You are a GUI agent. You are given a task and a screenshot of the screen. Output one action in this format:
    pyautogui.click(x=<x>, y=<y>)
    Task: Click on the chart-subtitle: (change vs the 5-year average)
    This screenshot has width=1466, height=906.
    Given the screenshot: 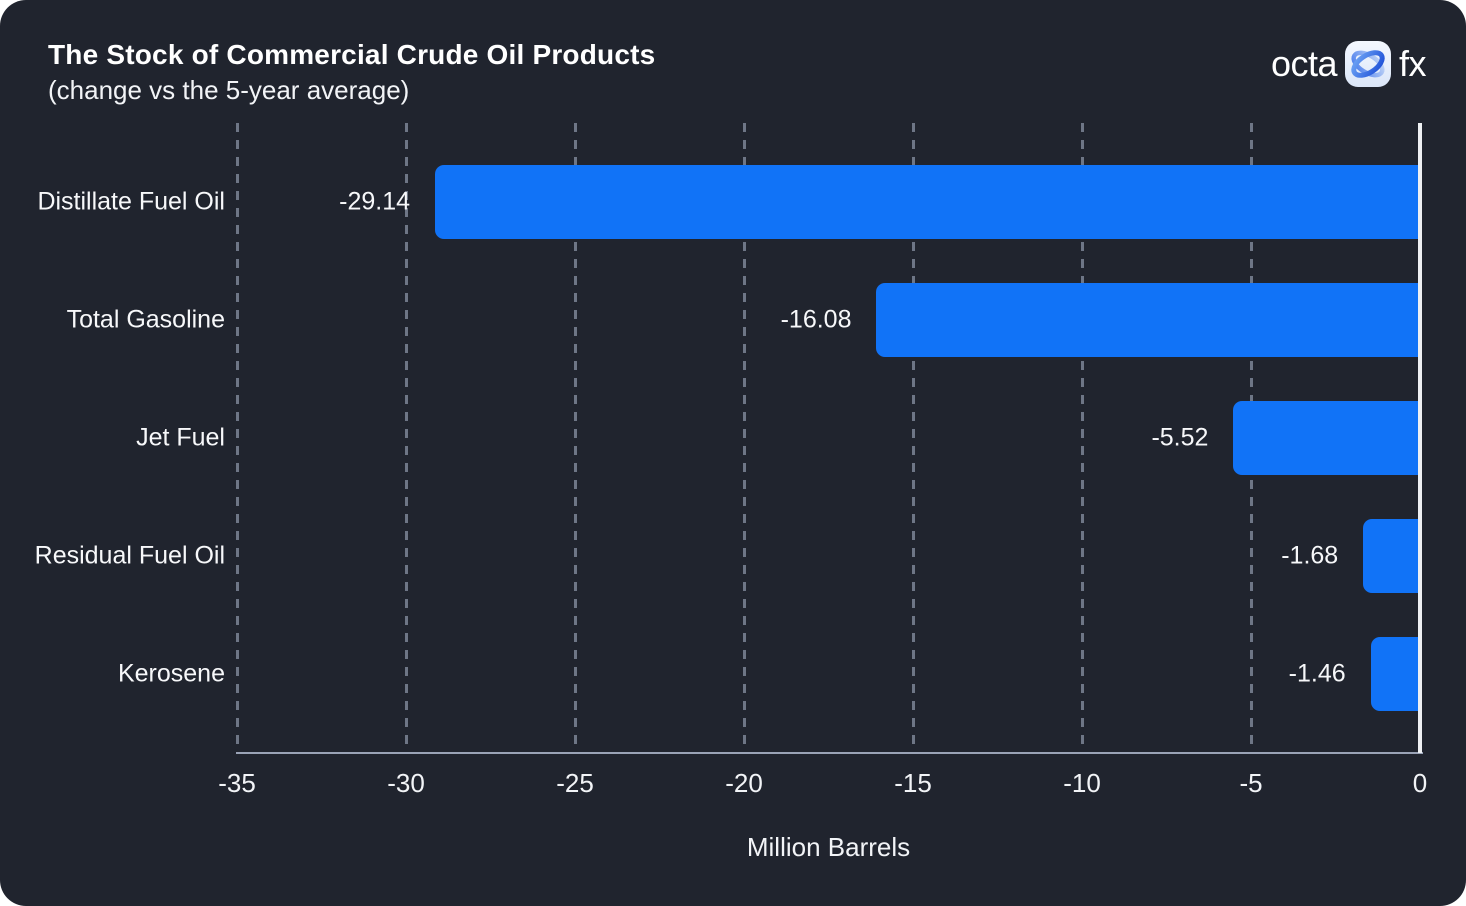 What is the action you would take?
    pyautogui.click(x=229, y=90)
    